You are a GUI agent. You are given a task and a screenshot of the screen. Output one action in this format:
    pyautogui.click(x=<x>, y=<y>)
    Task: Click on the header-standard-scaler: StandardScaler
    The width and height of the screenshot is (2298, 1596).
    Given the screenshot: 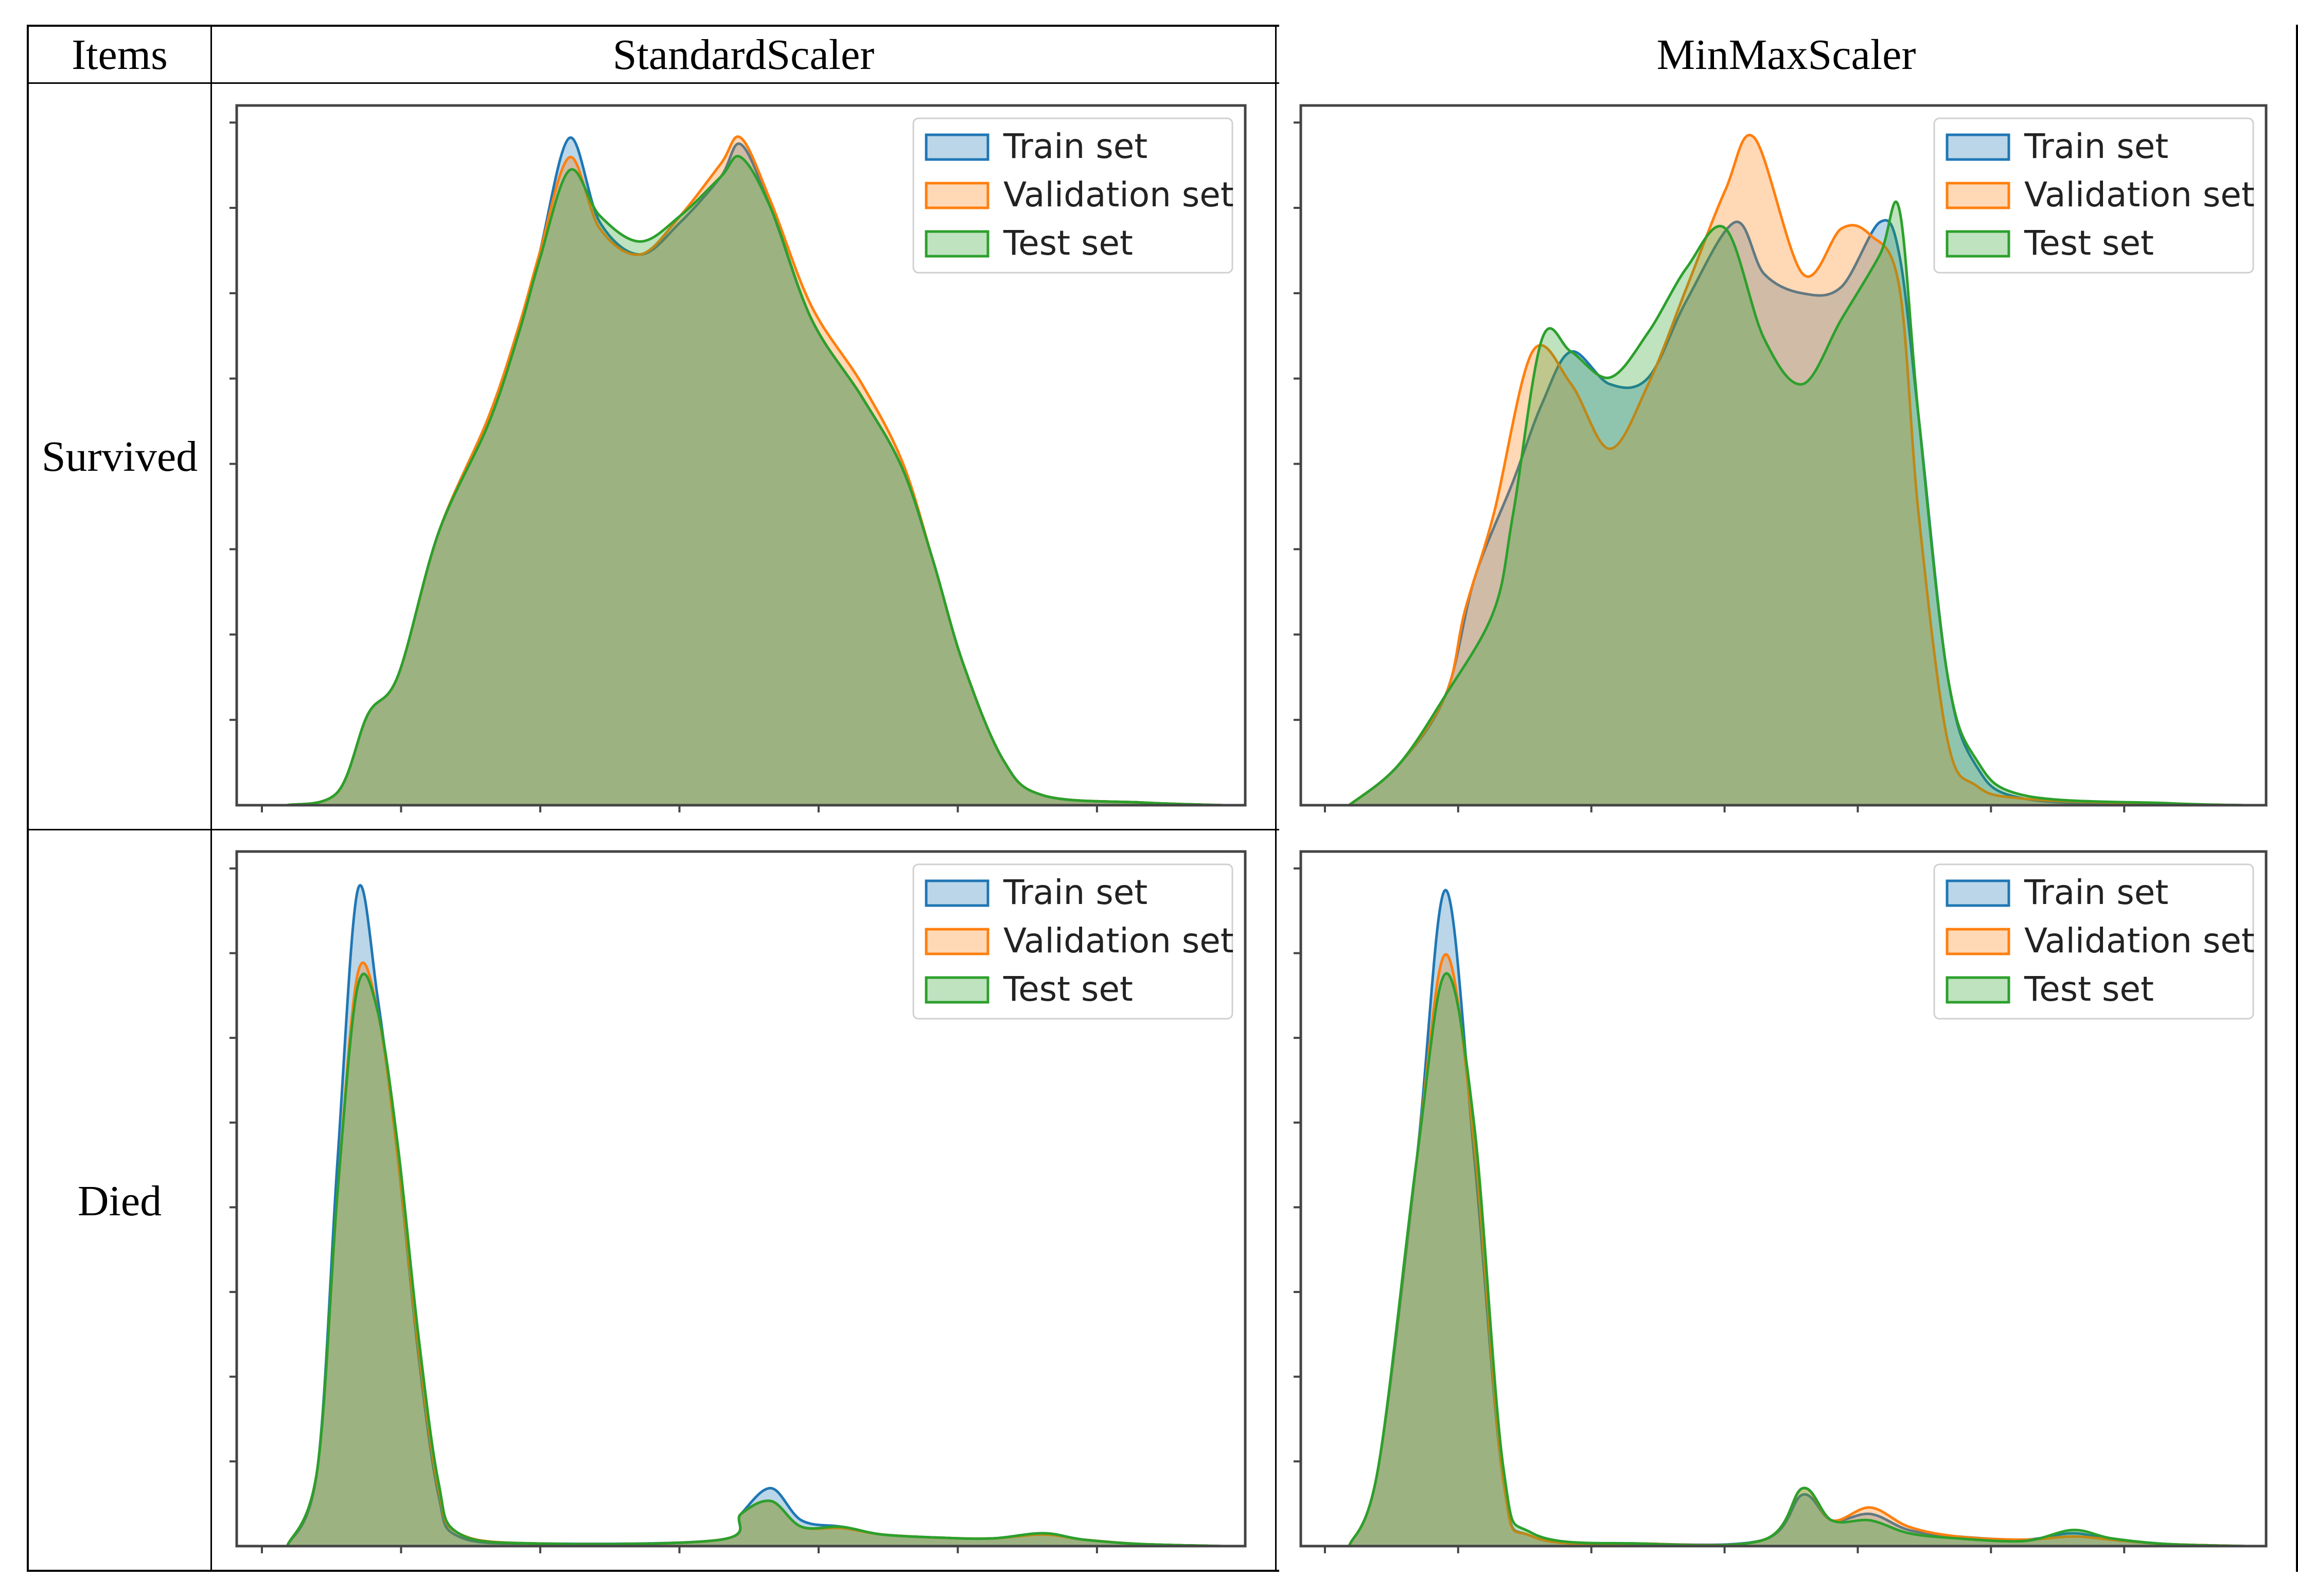 What is the action you would take?
    pyautogui.click(x=743, y=55)
    